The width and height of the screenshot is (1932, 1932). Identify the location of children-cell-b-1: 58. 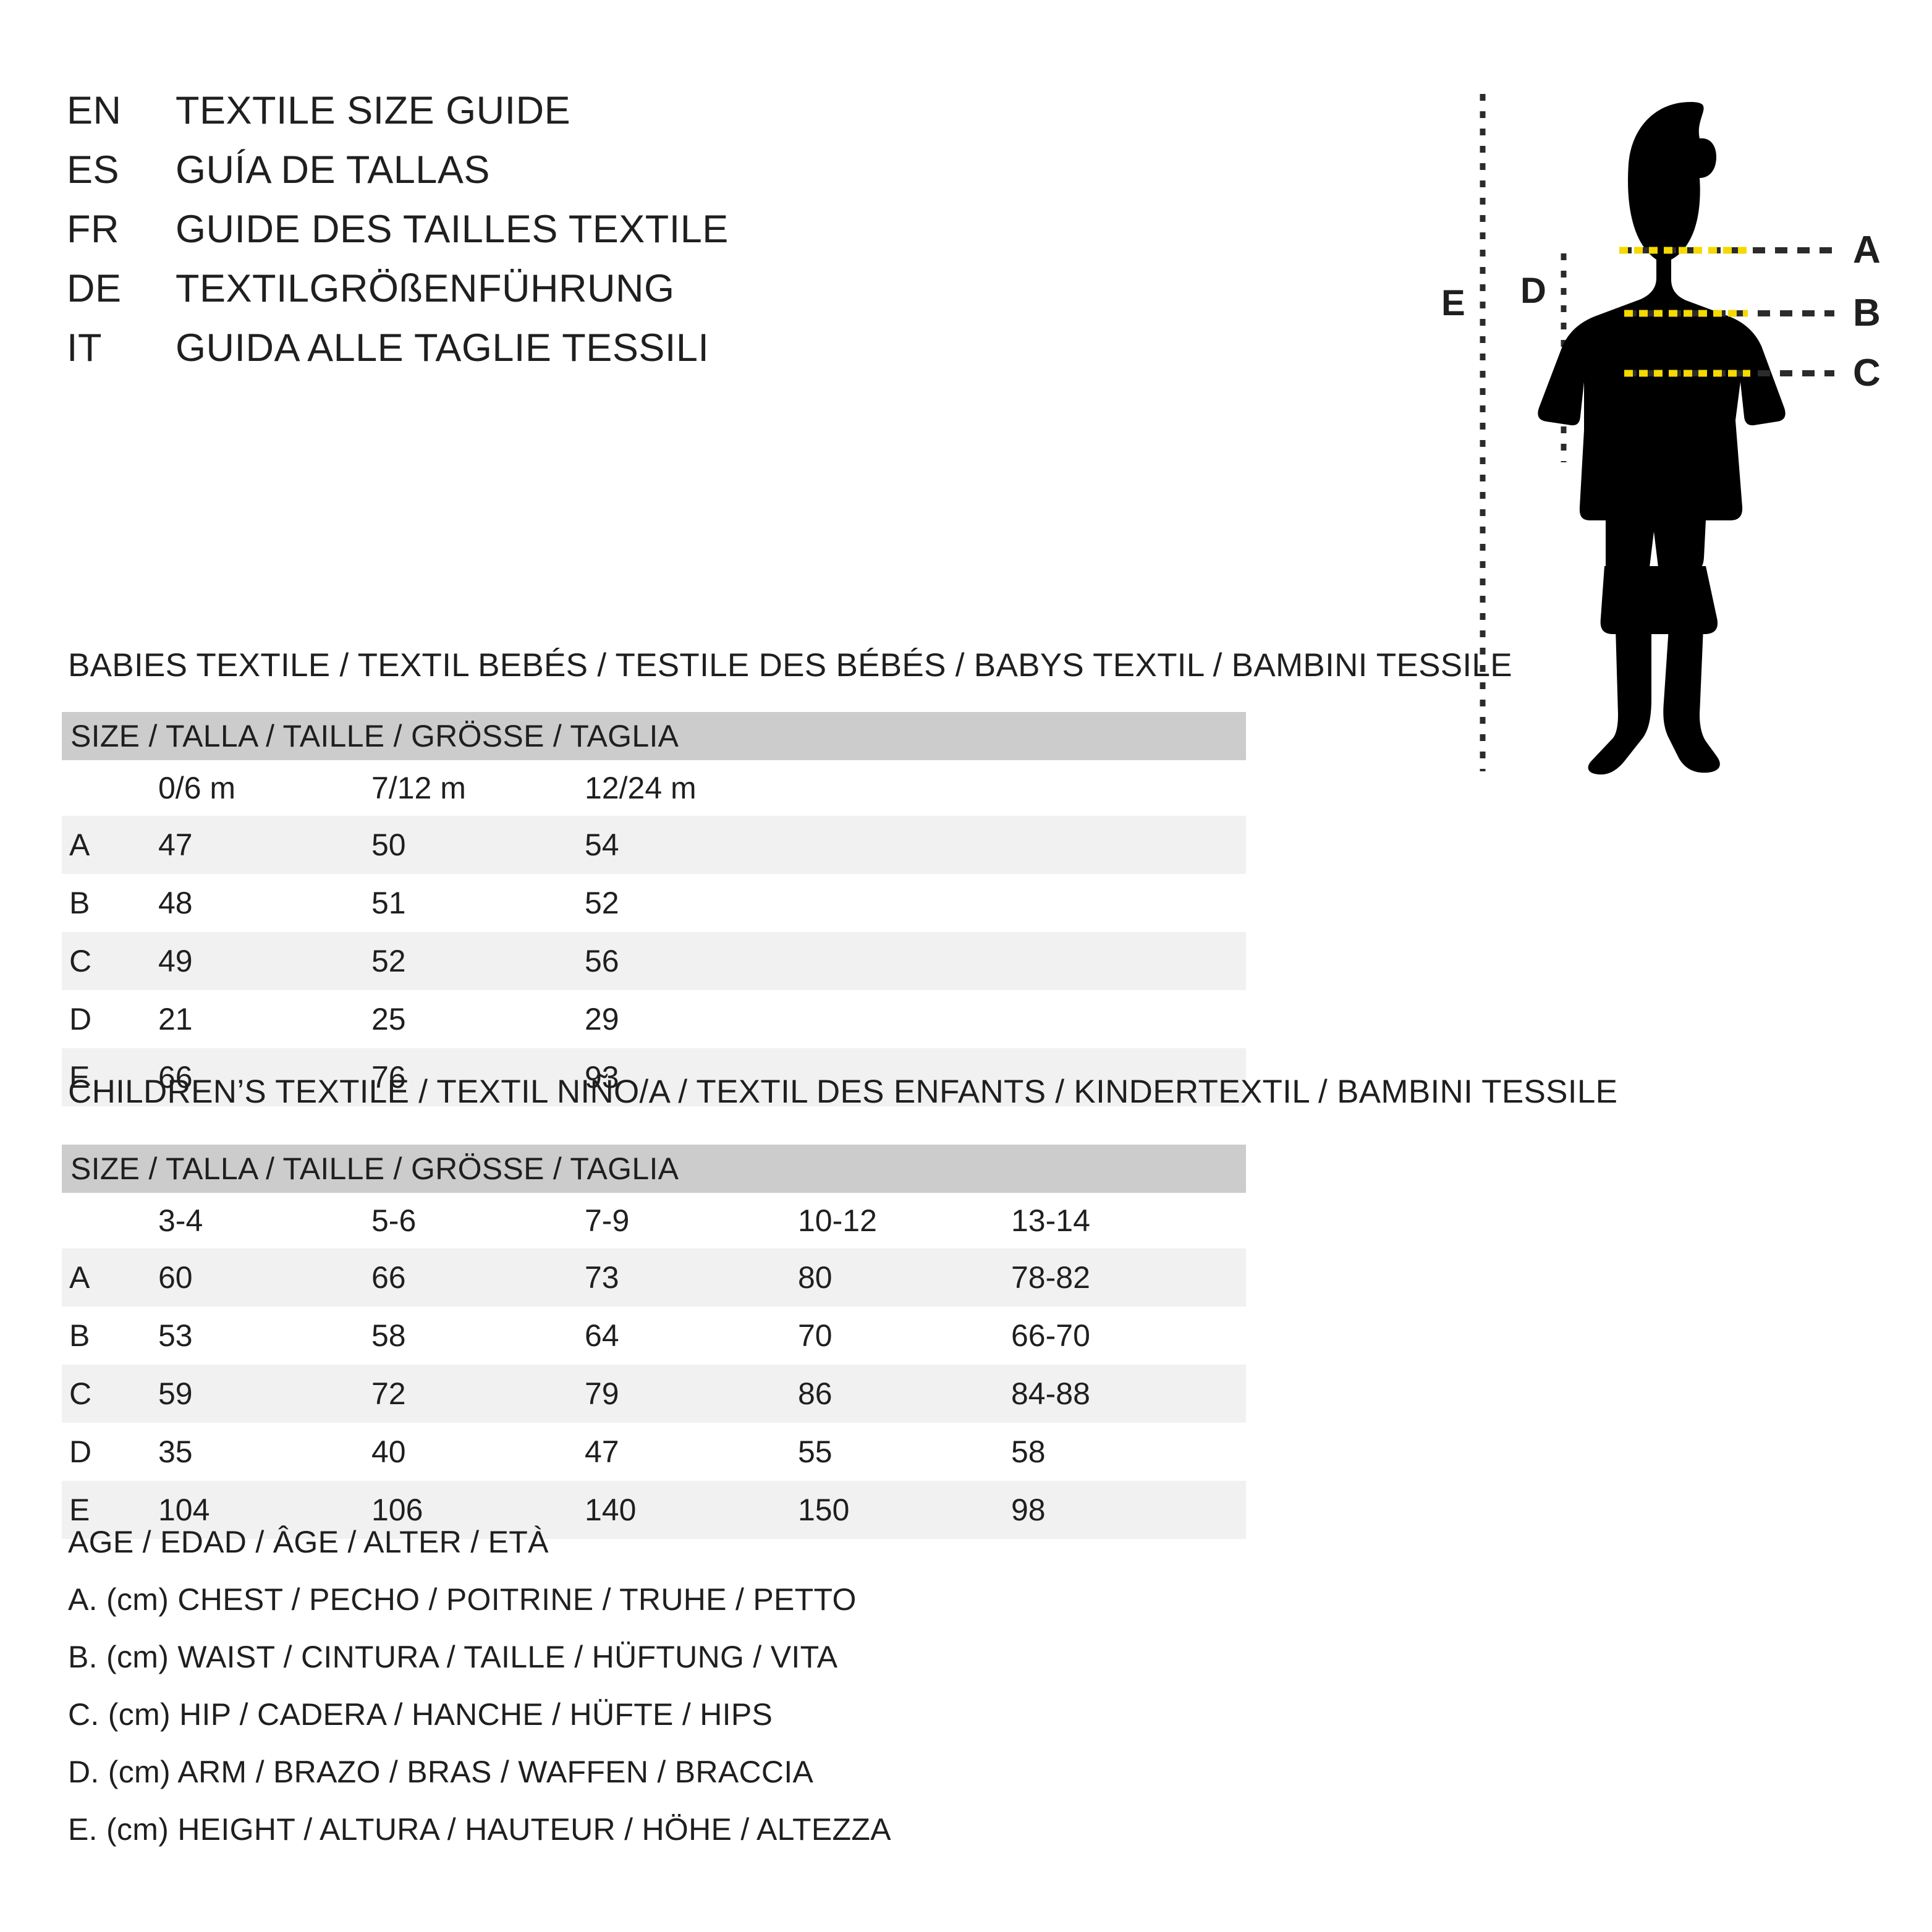
(388, 1335).